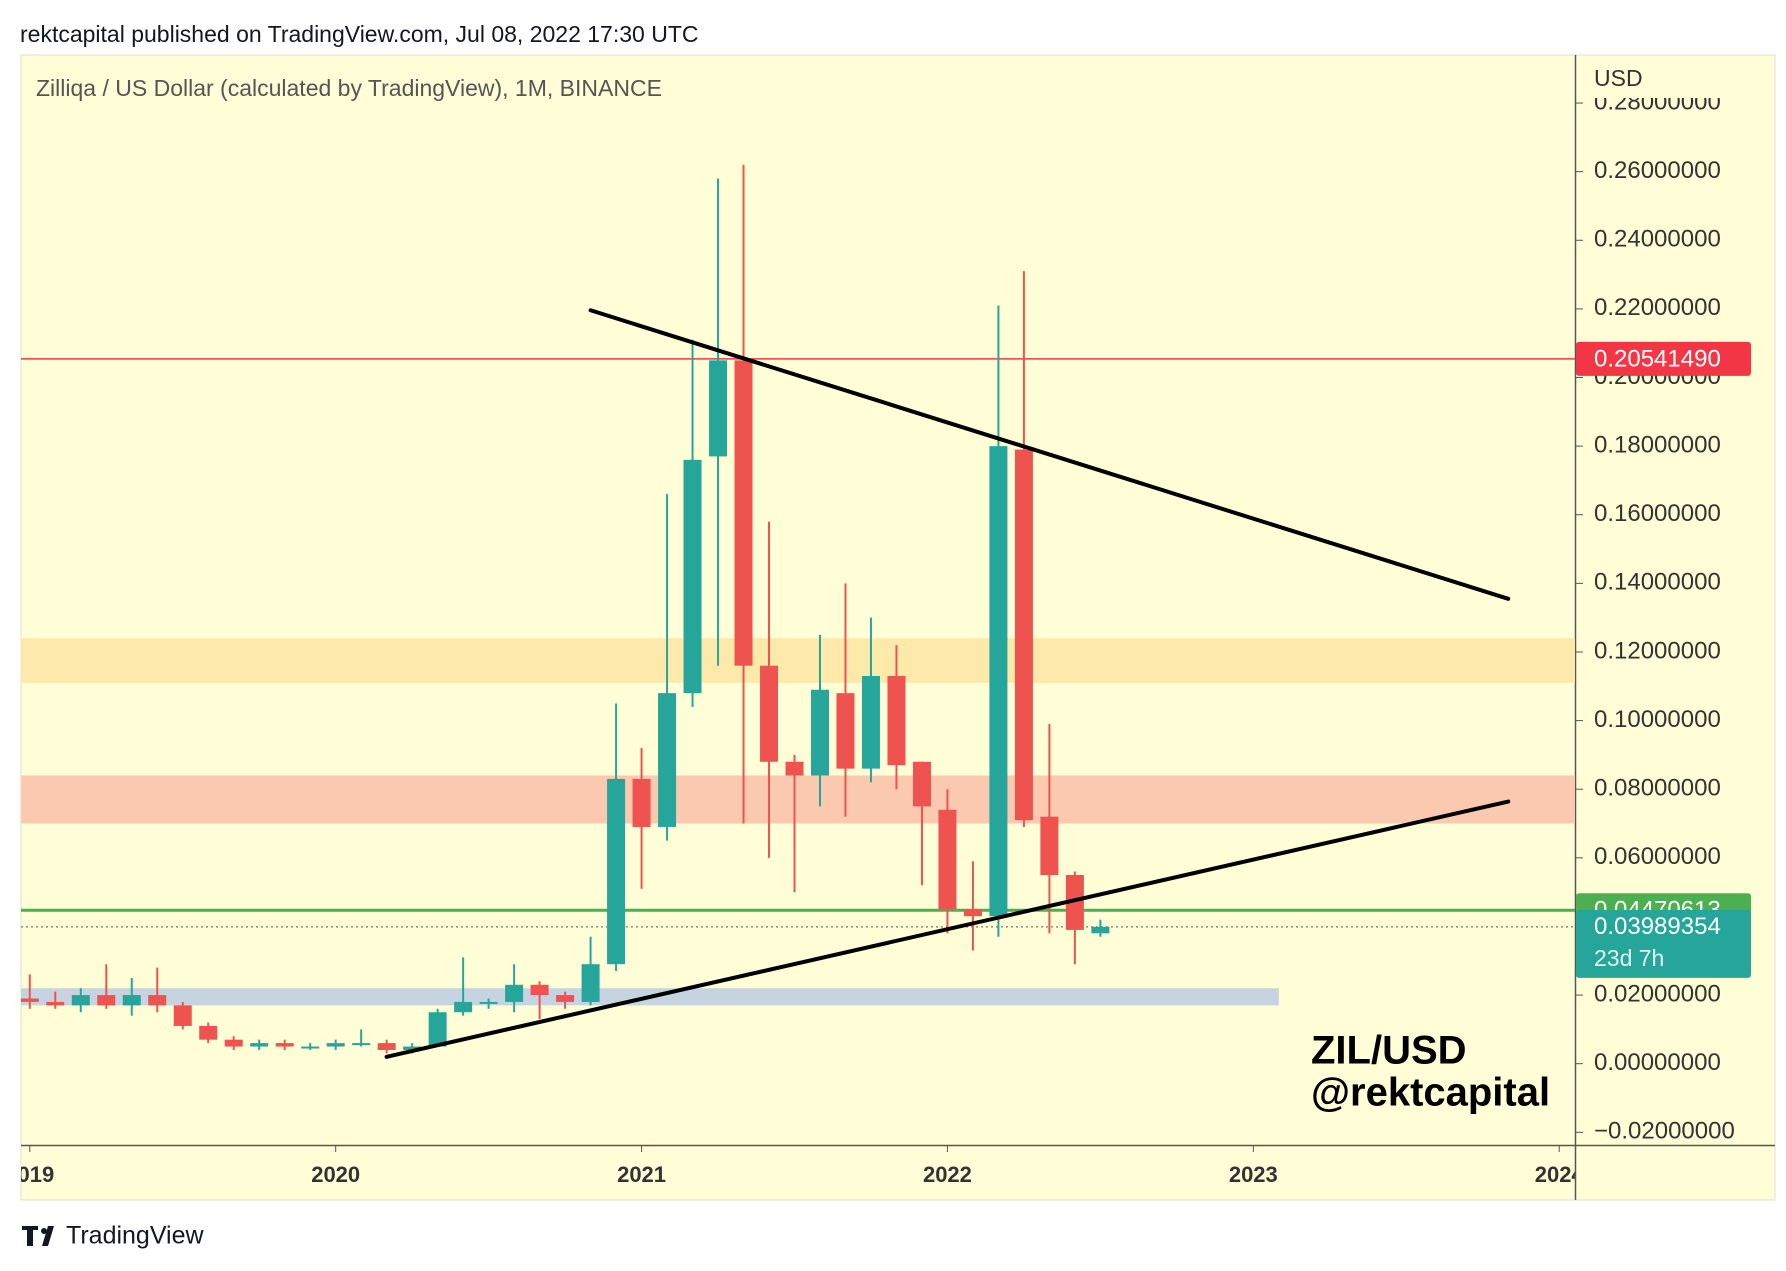 Image resolution: width=1786 pixels, height=1271 pixels. I want to click on y-tick-label: −0.02000000, so click(1664, 1131).